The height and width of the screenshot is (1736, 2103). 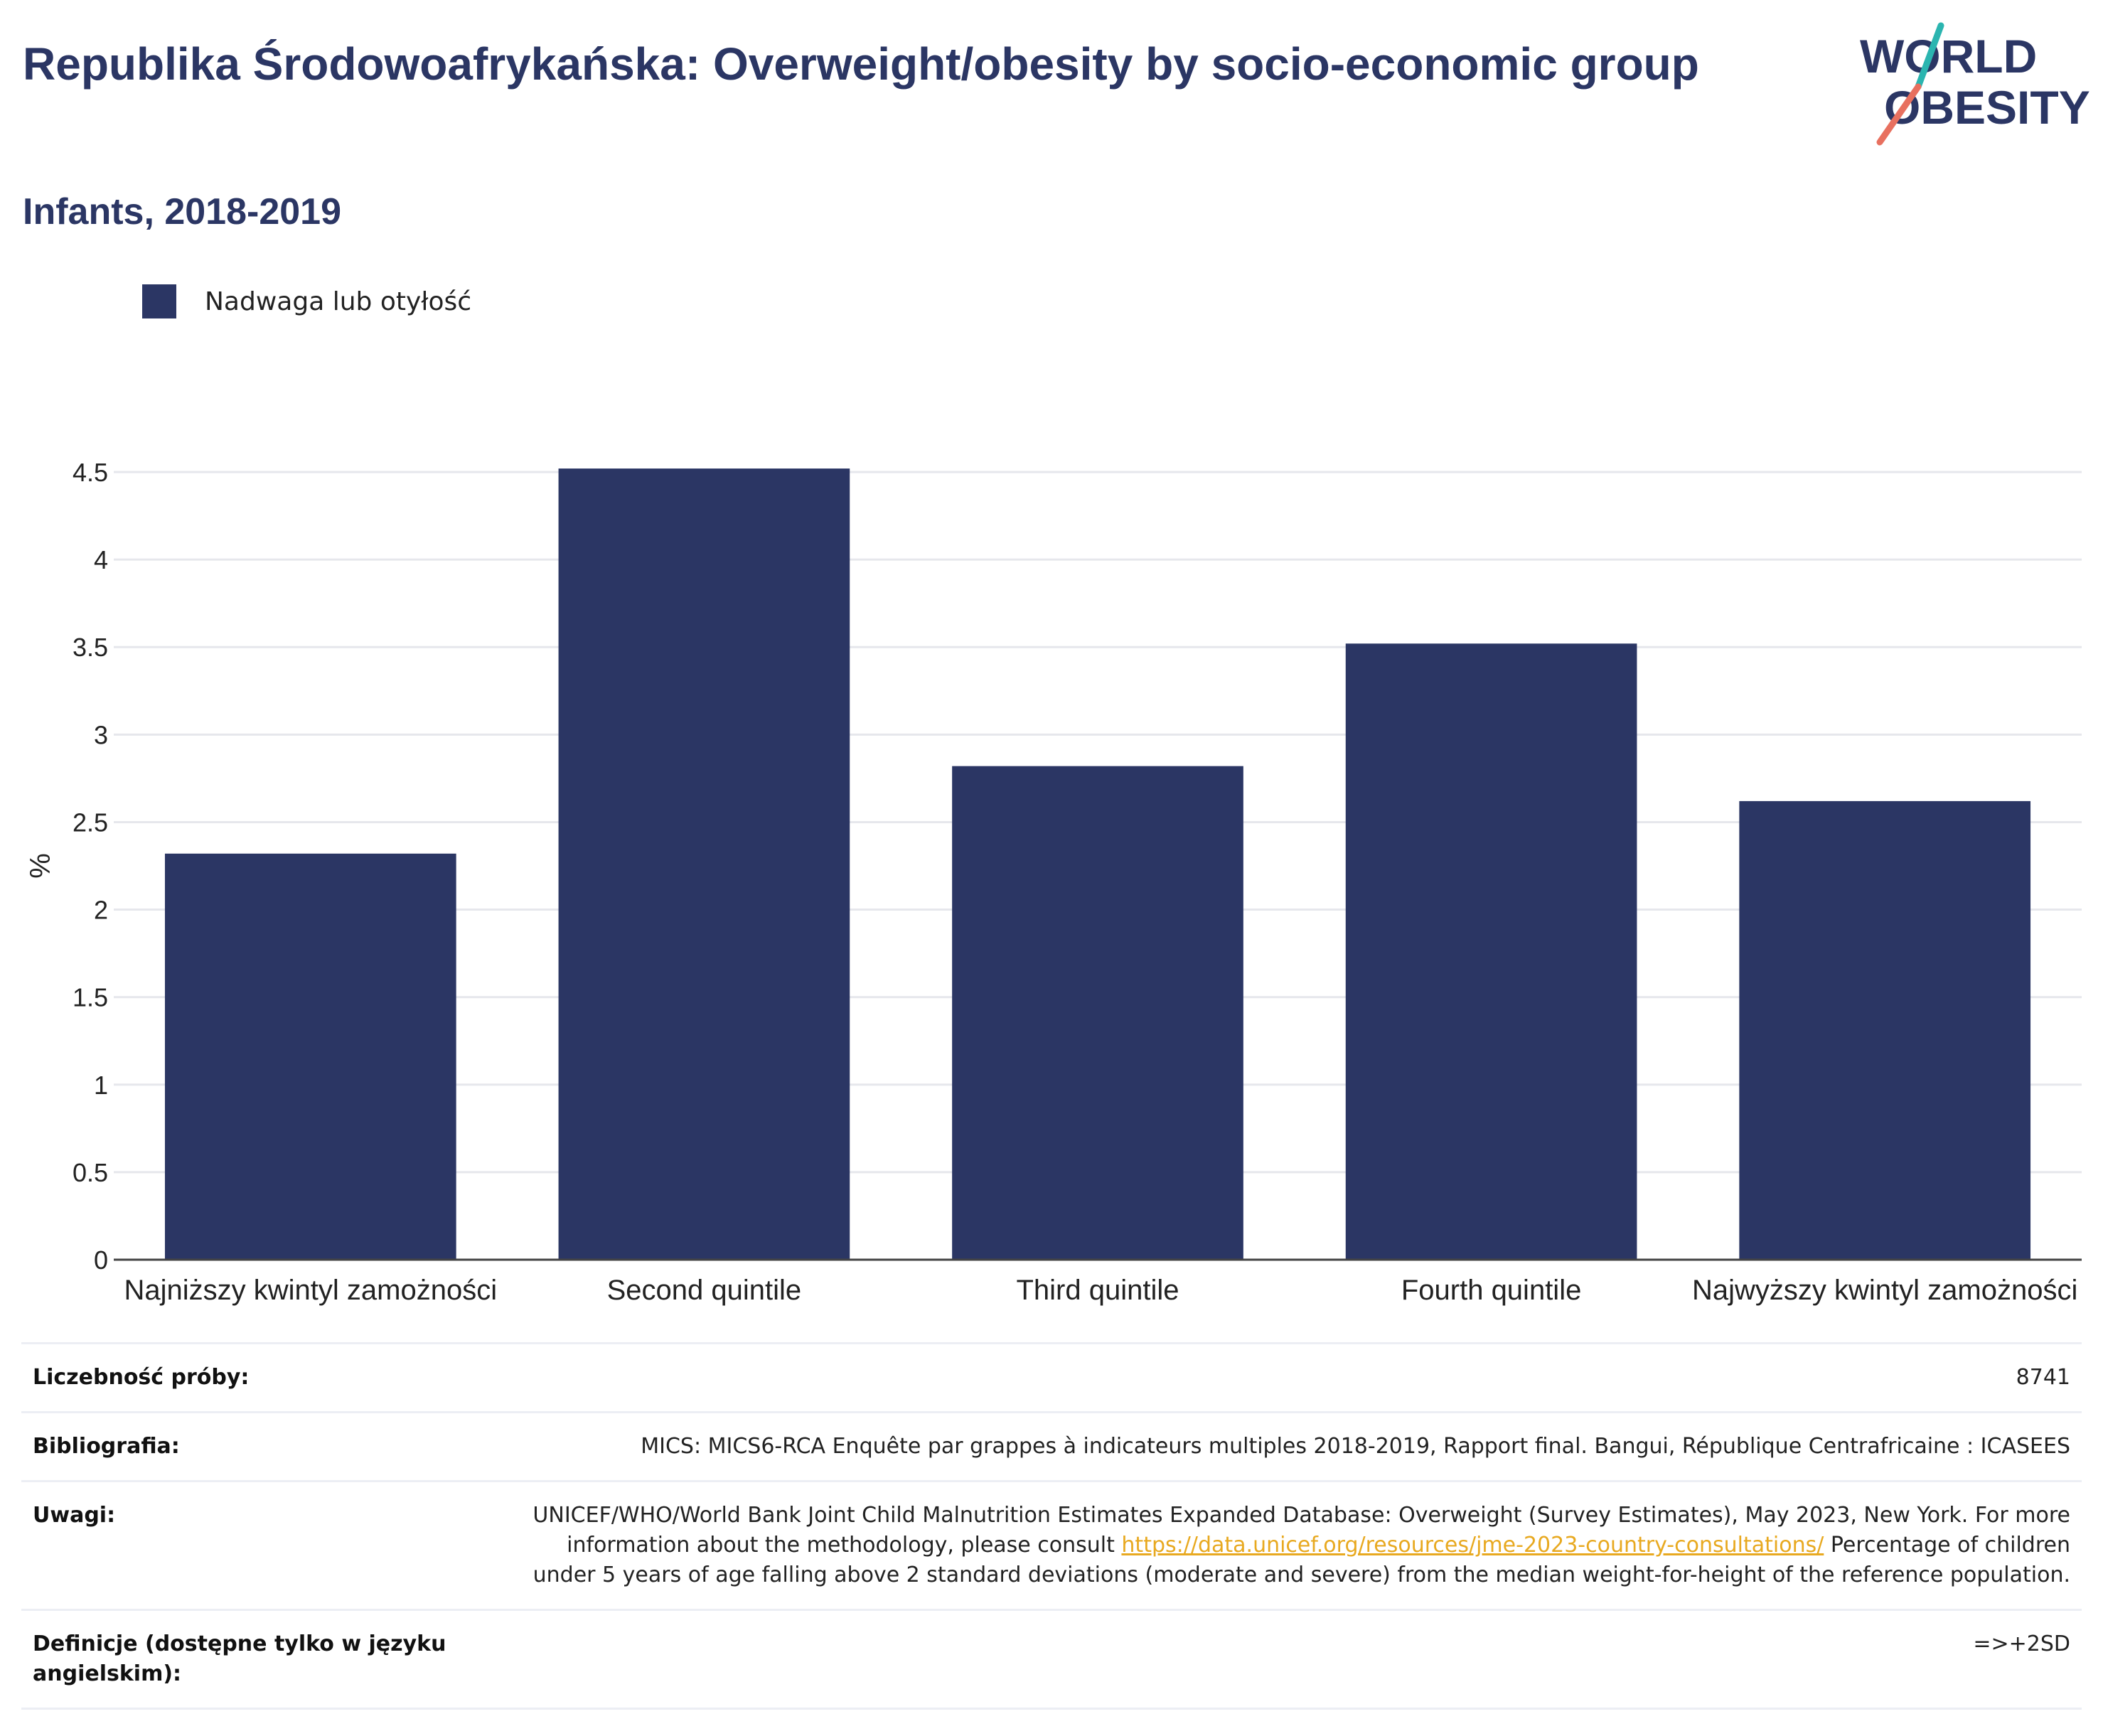 I want to click on y-tick-label: 3, so click(x=101, y=734).